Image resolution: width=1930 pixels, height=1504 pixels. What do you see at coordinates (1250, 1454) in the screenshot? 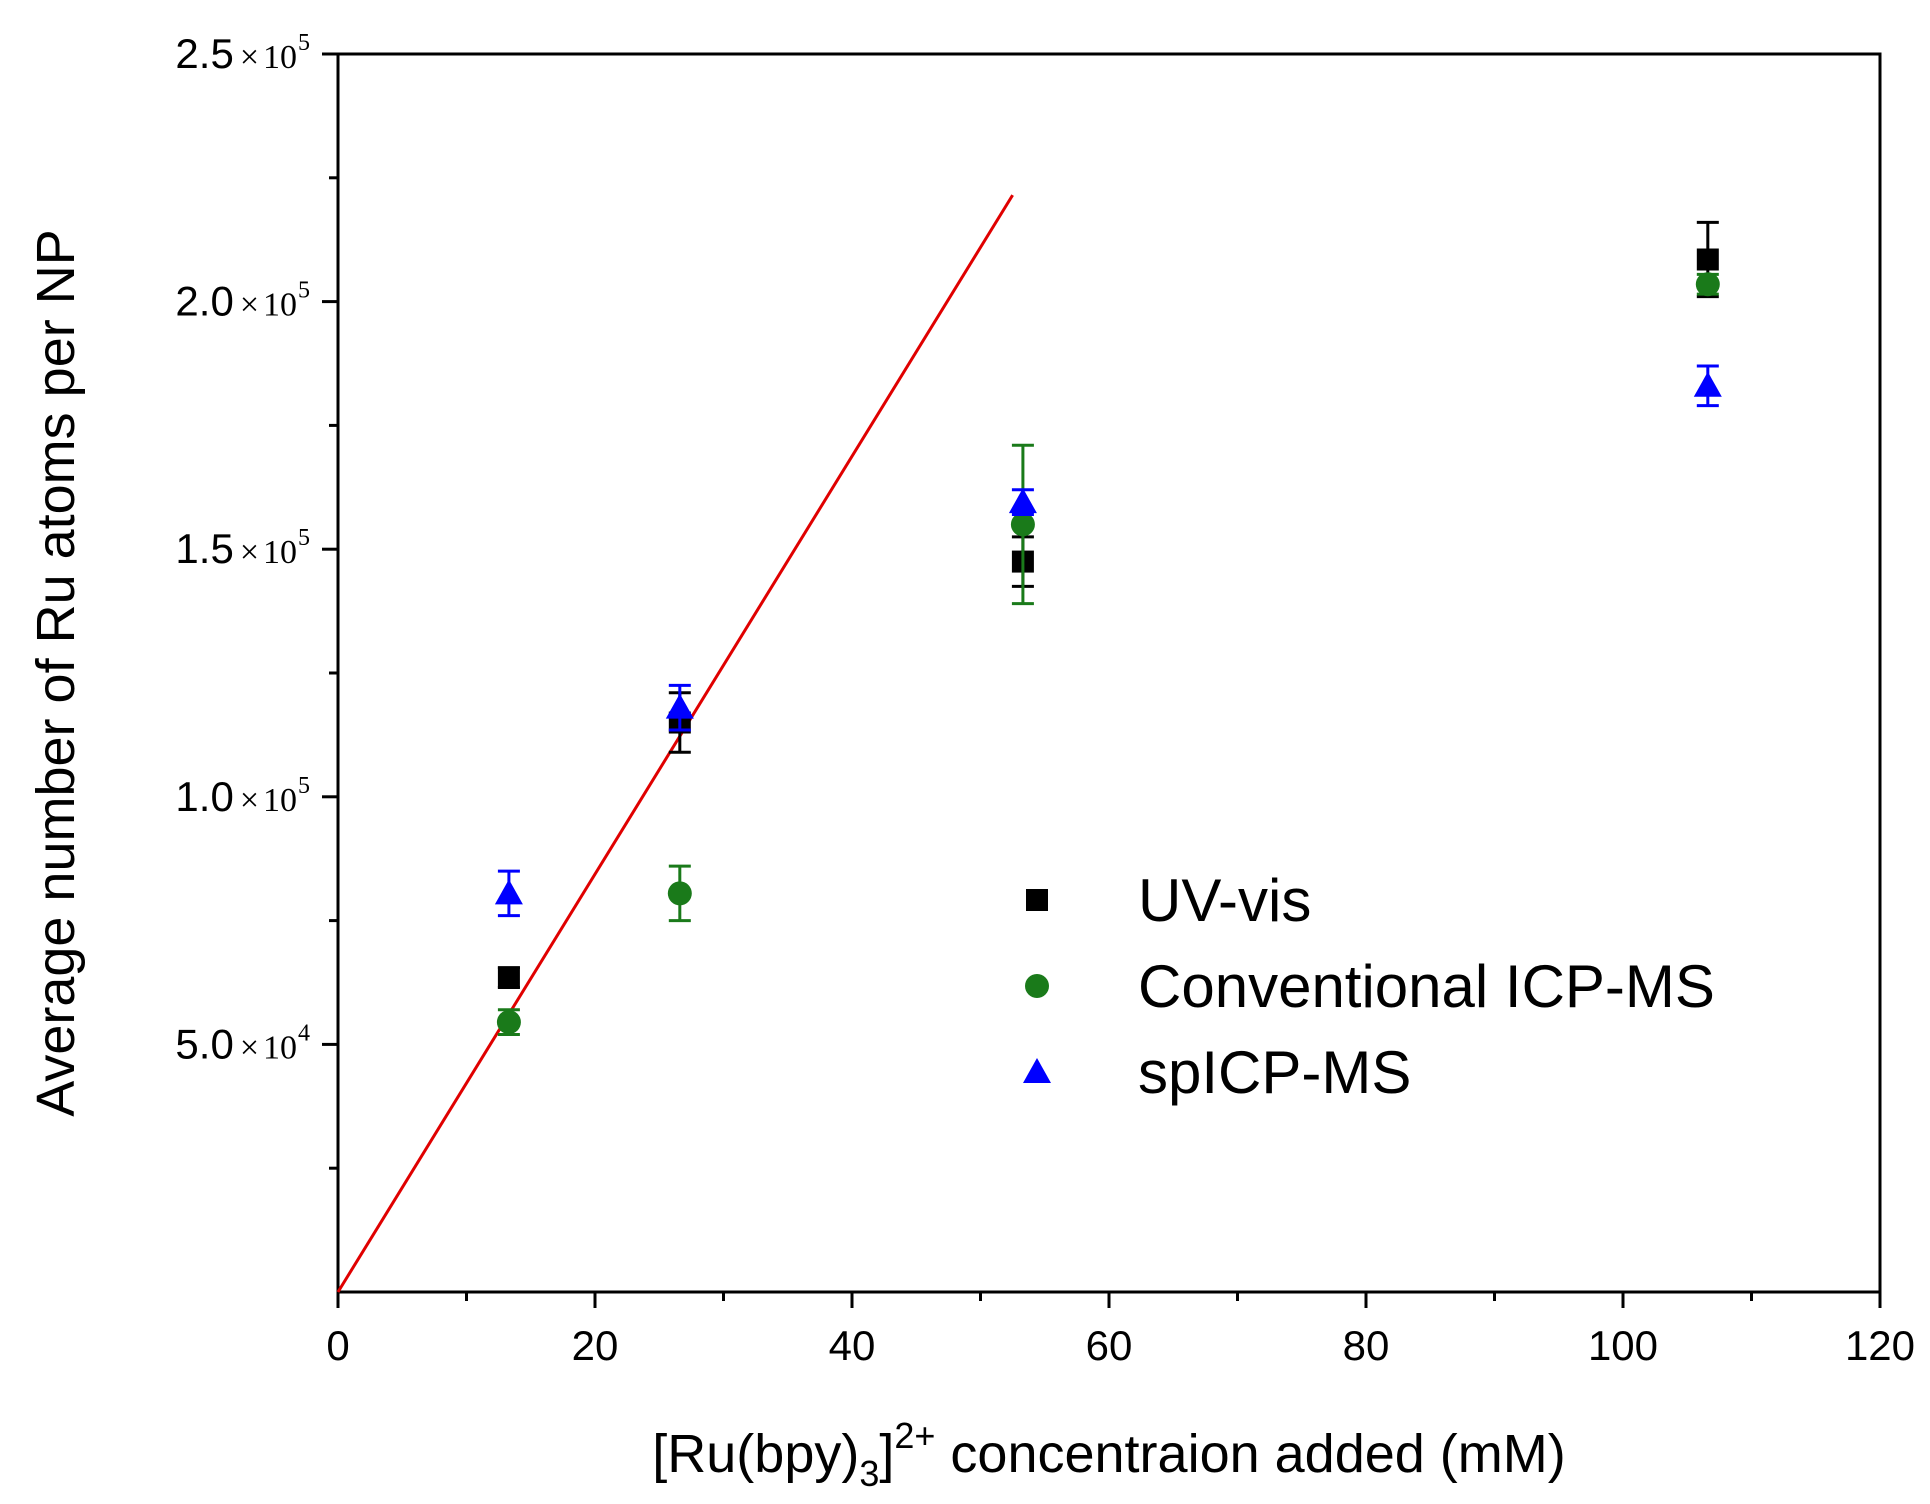
I see `x-label-suffix: concentraion added (mM)` at bounding box center [1250, 1454].